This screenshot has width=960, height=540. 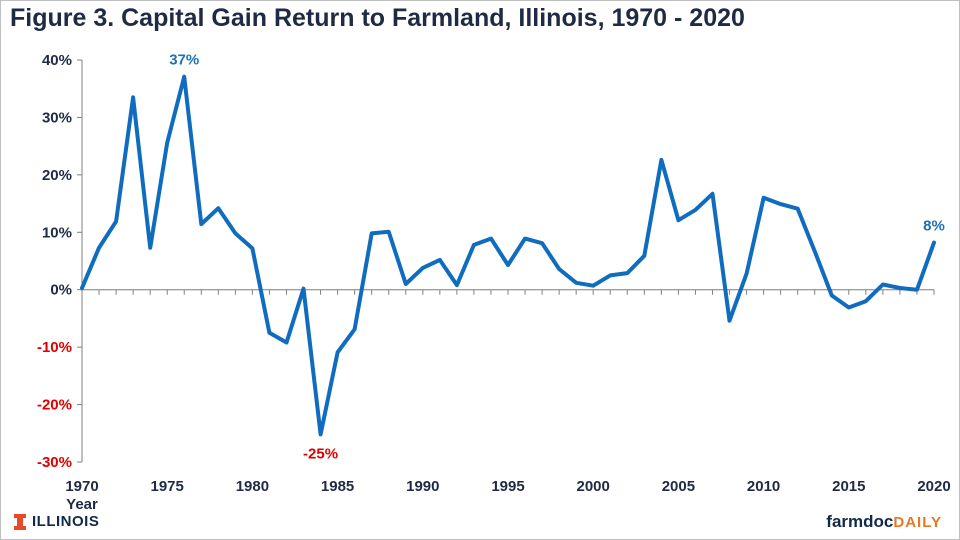 I want to click on y-tick-label: -10%, so click(x=54, y=347).